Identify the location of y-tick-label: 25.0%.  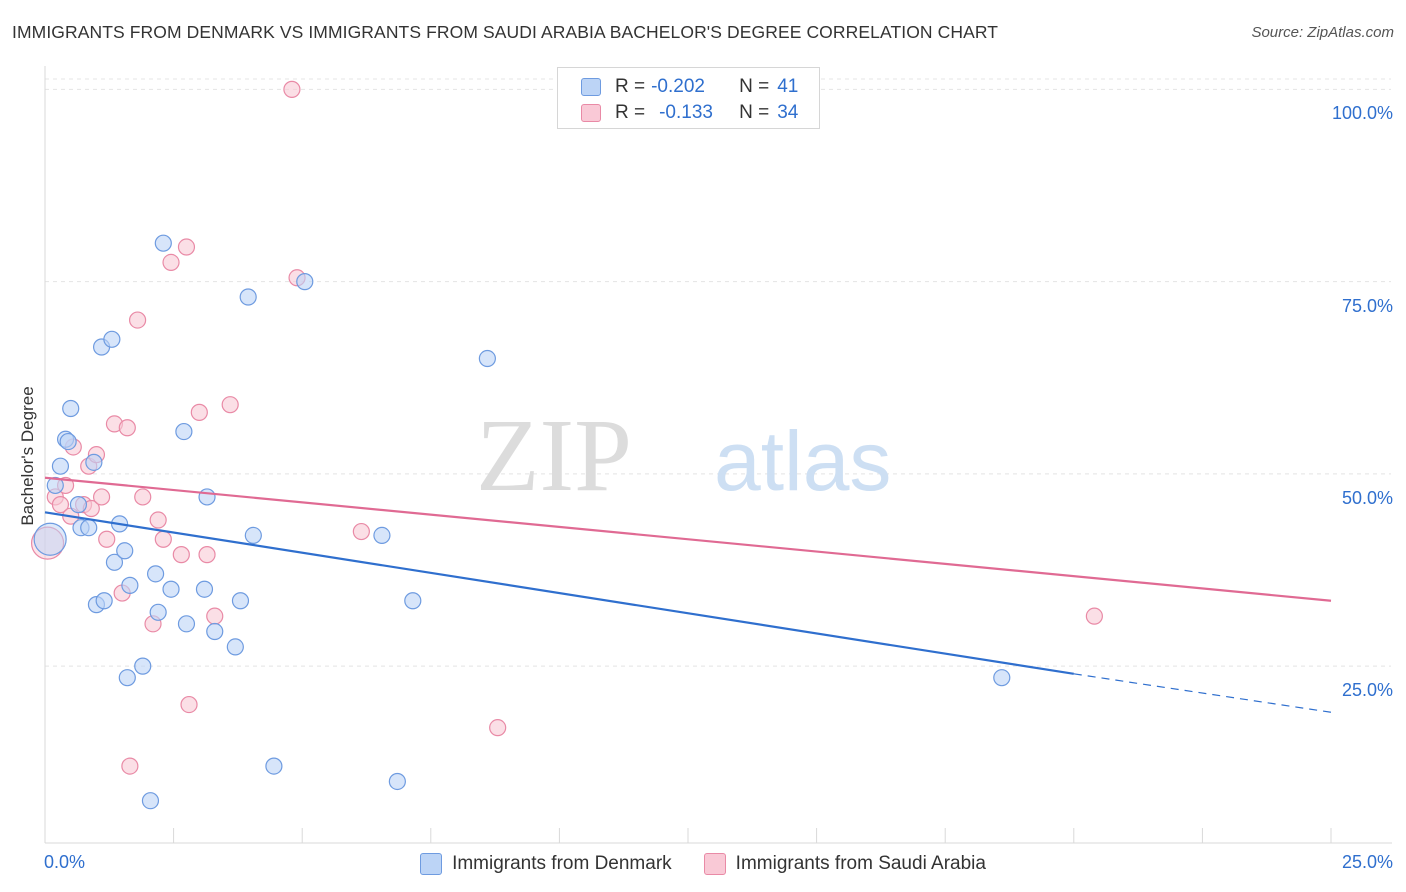
(1367, 690).